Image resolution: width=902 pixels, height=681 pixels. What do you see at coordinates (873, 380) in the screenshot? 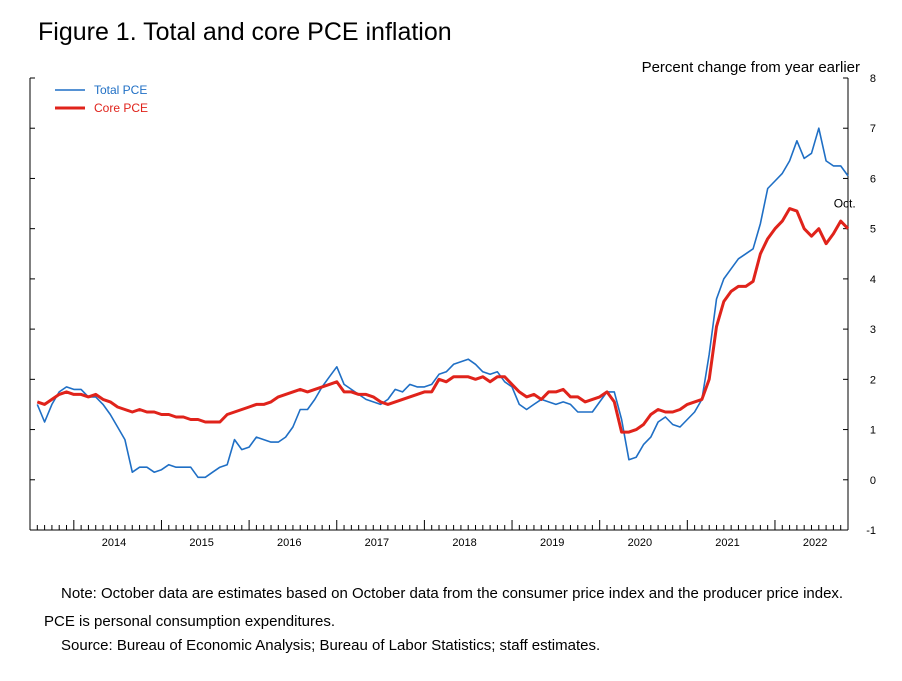
I see `y-tick-label: 2` at bounding box center [873, 380].